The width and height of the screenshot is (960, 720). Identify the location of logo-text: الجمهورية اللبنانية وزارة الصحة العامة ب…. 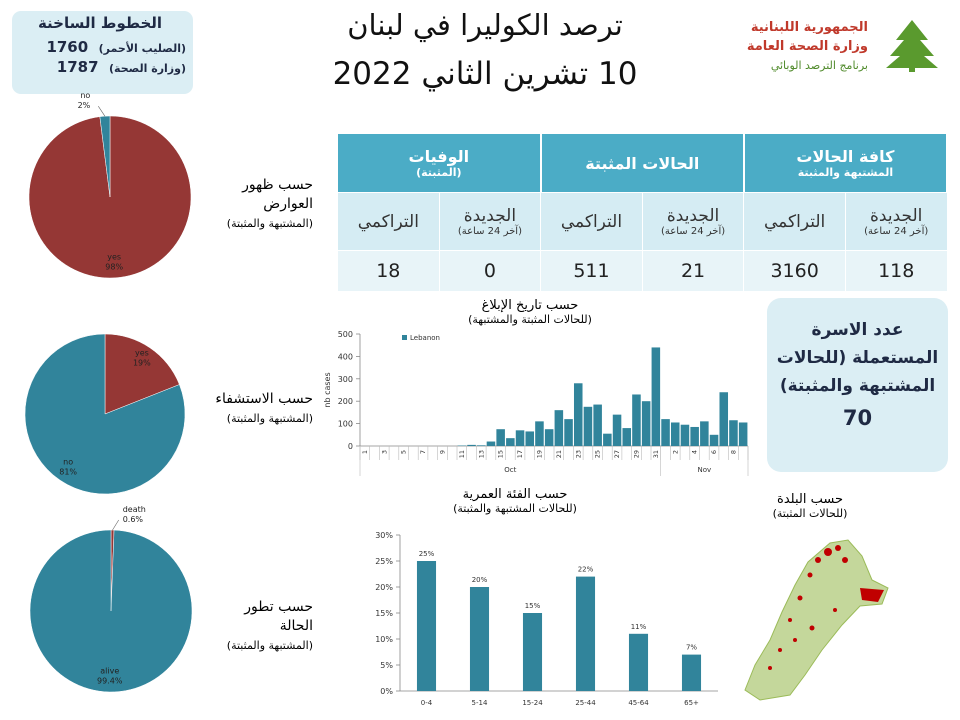
(784, 46).